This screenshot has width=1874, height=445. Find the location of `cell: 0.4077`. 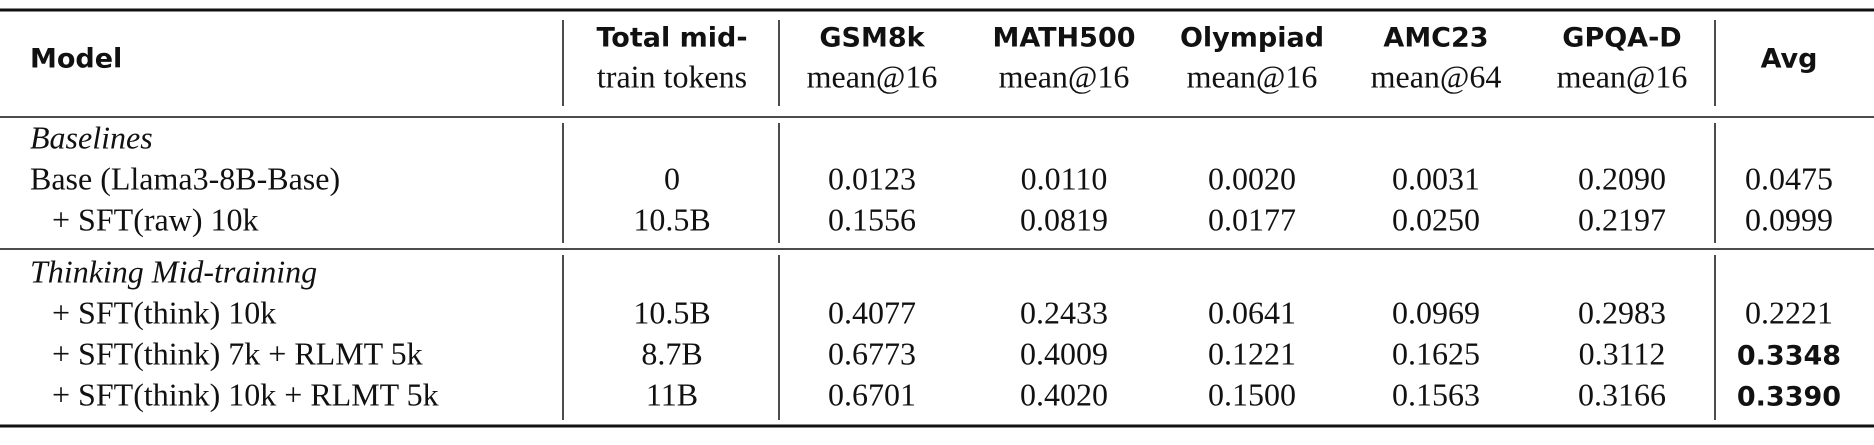

cell: 0.4077 is located at coordinates (872, 312).